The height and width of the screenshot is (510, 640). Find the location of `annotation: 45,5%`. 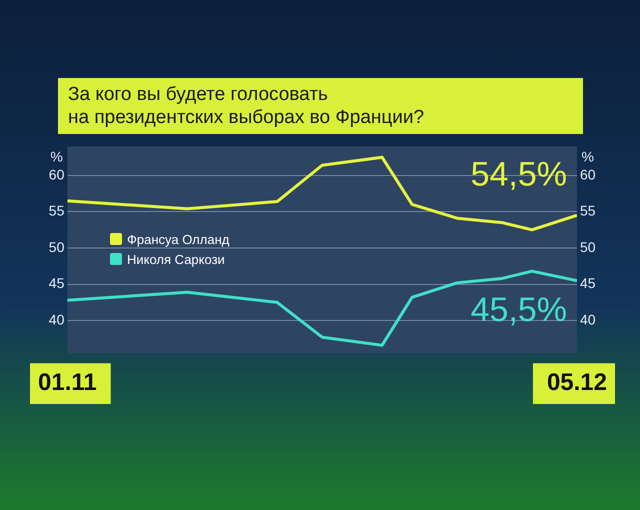

annotation: 45,5% is located at coordinates (518, 310).